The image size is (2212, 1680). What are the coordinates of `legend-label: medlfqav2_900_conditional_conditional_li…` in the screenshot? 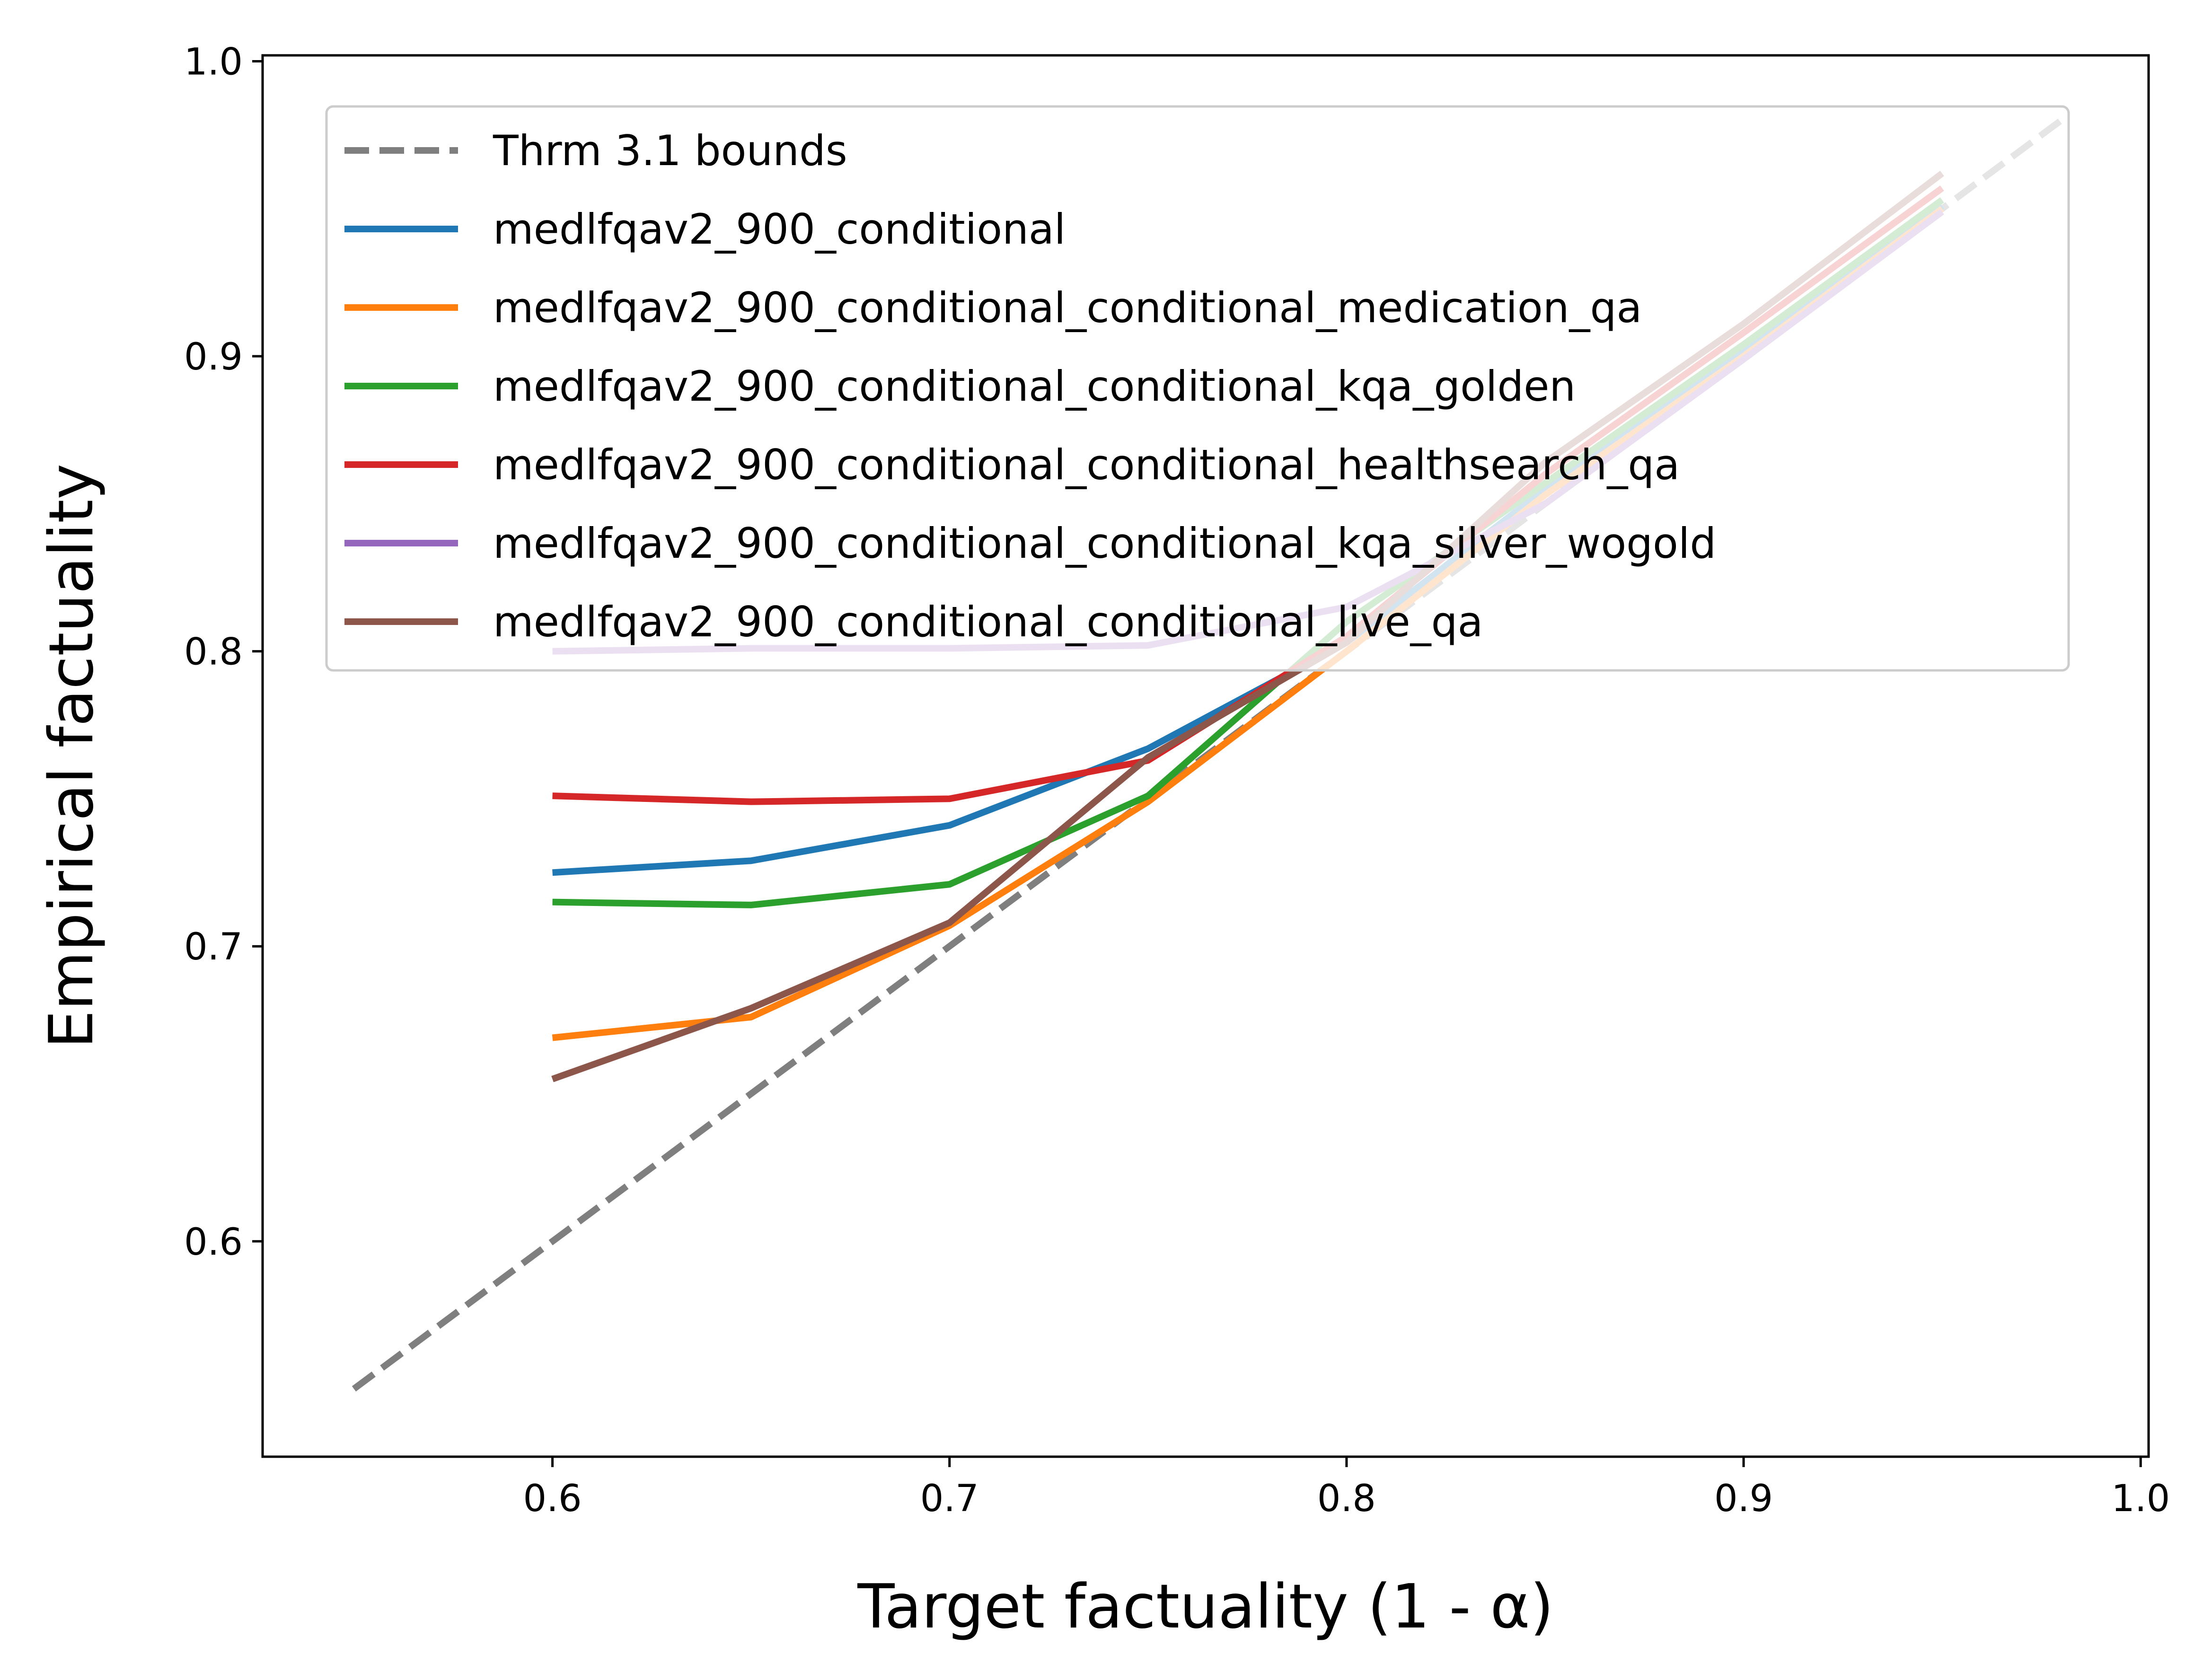 It's located at (988, 622).